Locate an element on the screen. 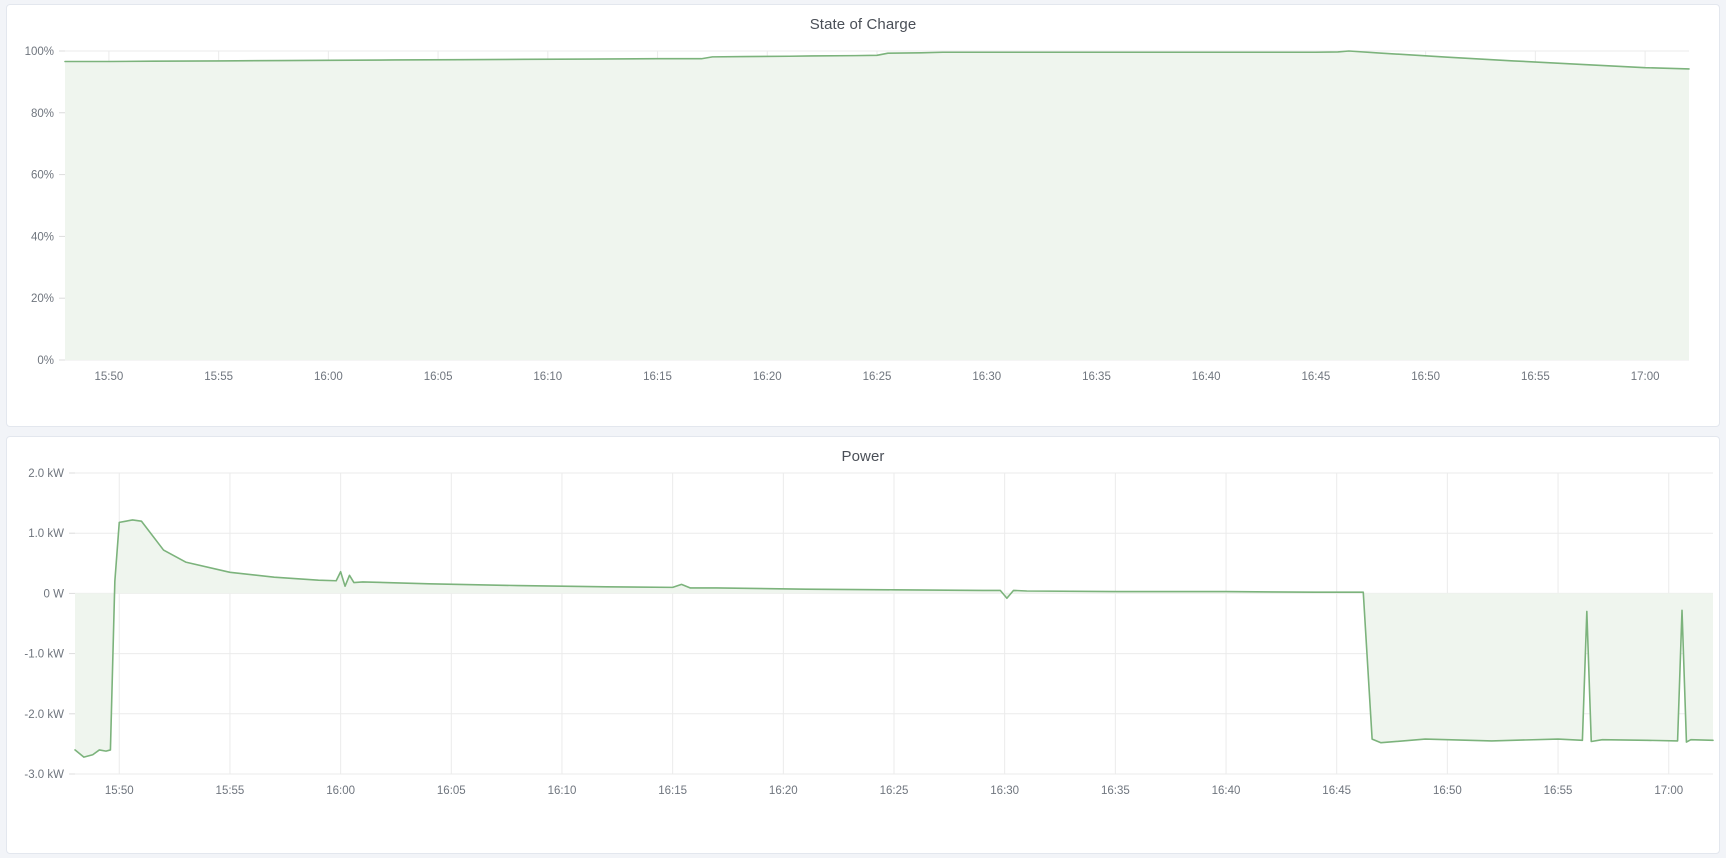 The width and height of the screenshot is (1726, 858). y-tick-label: 20% is located at coordinates (42, 299).